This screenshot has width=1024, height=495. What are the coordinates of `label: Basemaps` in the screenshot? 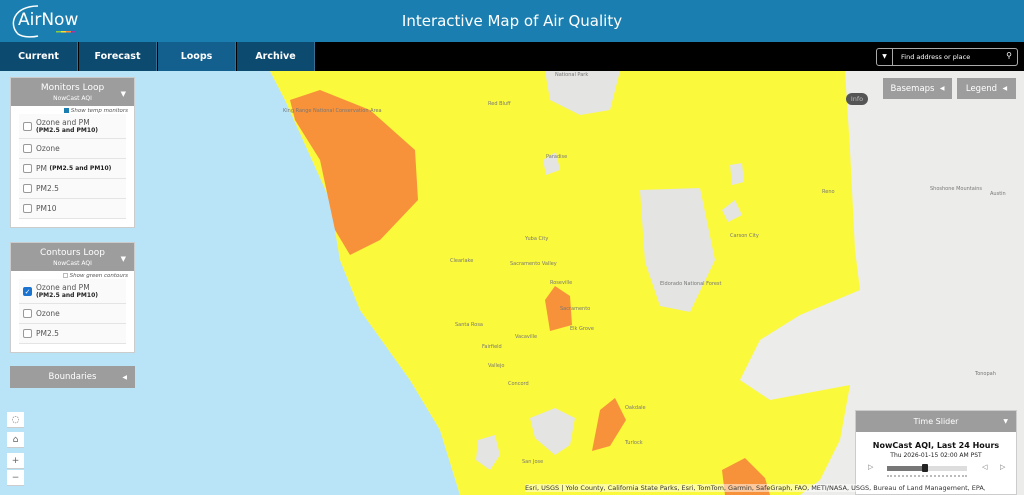 It's located at (912, 88).